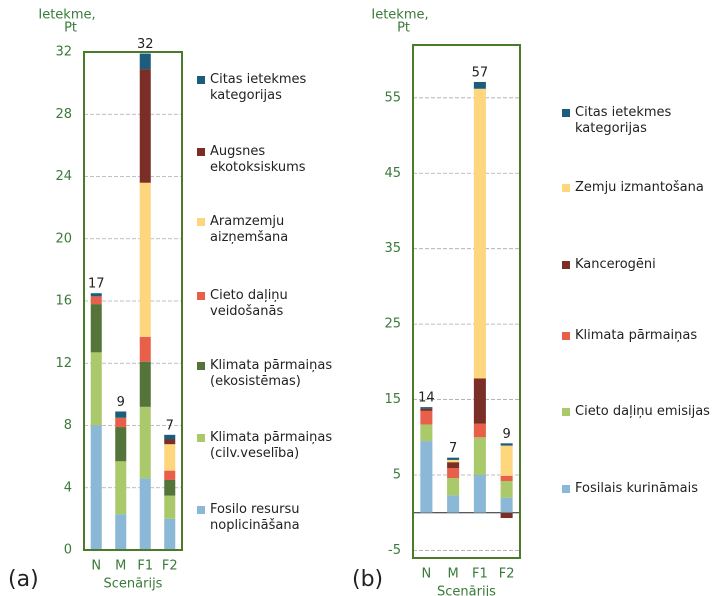  Describe the element at coordinates (271, 373) in the screenshot. I see `legend-label: Klimata pārmaiņas (ekosistēmas)` at that location.